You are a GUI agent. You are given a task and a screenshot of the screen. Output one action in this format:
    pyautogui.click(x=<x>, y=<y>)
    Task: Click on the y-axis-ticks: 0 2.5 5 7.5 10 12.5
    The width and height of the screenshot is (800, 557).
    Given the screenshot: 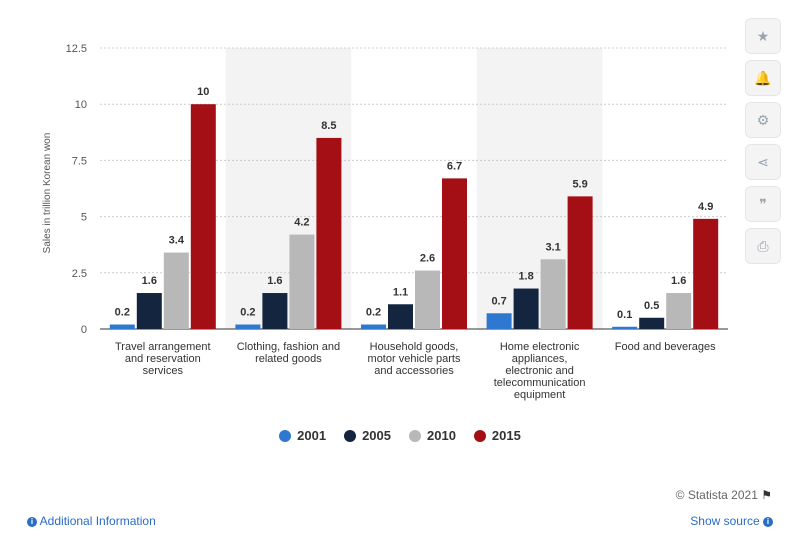 What is the action you would take?
    pyautogui.click(x=76, y=189)
    